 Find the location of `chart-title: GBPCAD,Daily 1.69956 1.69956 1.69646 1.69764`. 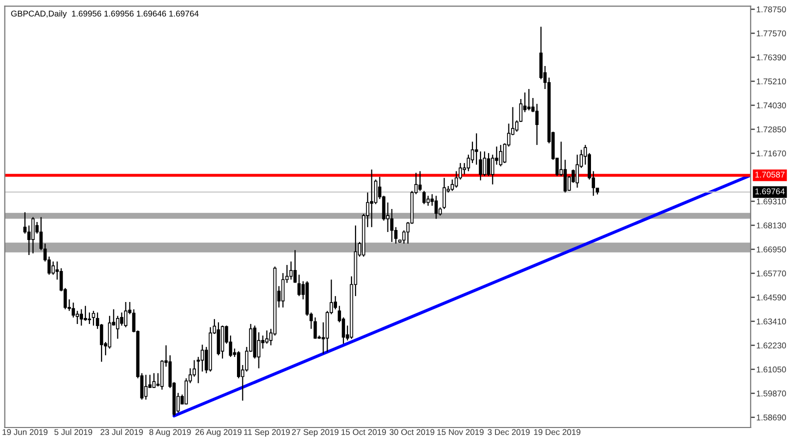

chart-title: GBPCAD,Daily 1.69956 1.69956 1.69646 1.69764 is located at coordinates (105, 14).